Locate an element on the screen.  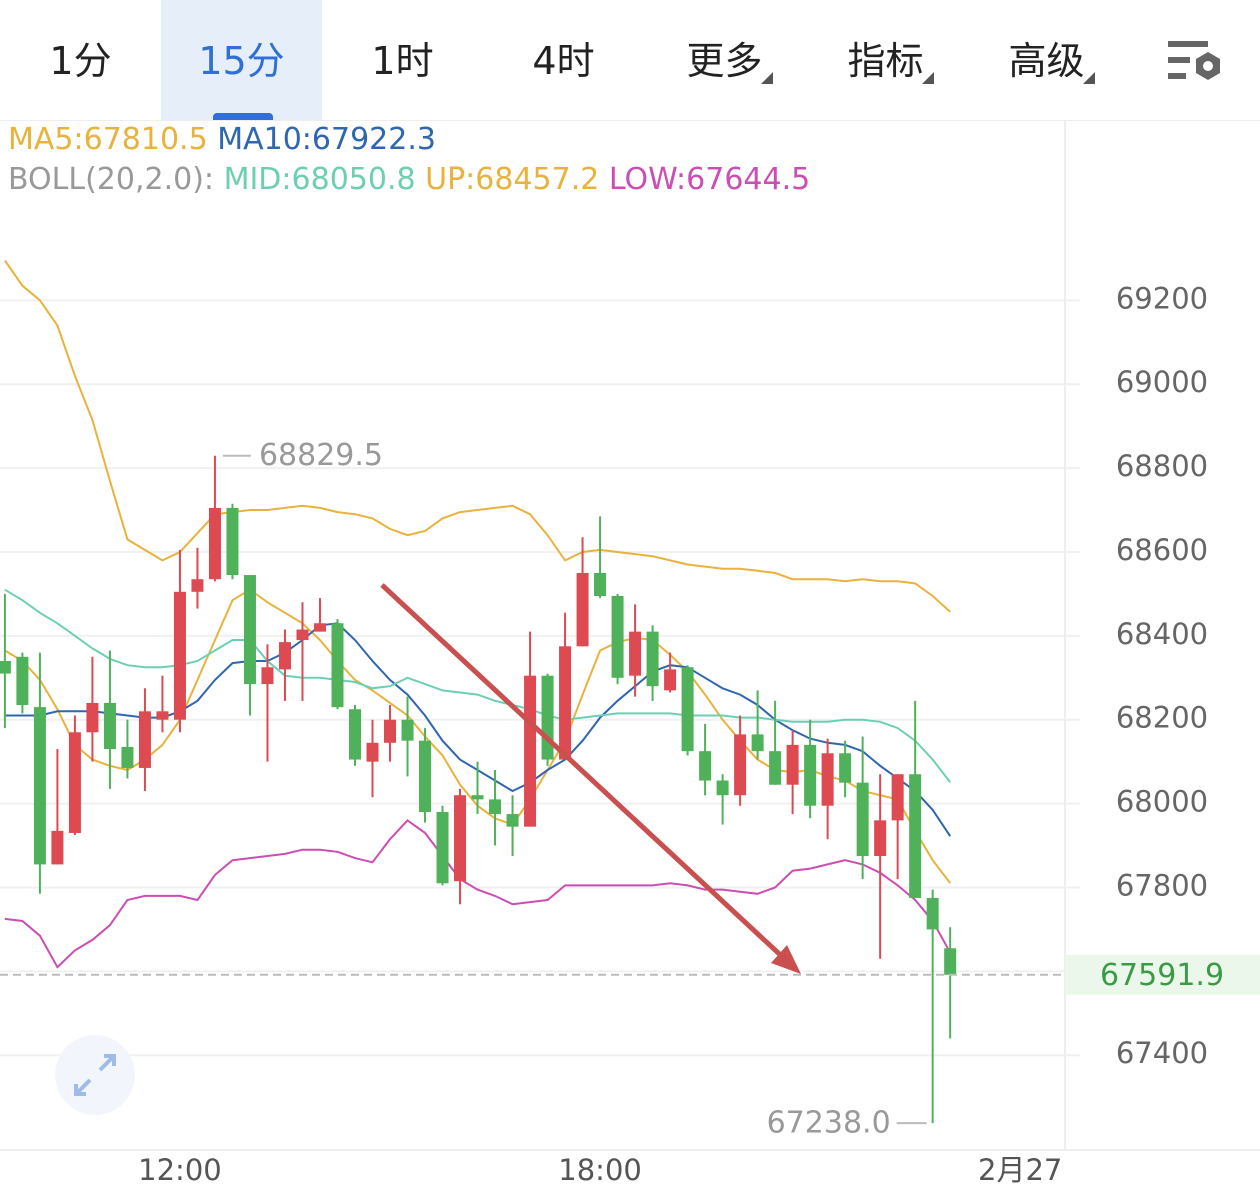
legend: MA5:67810.5 MA10:67922.3 BOLL(20,2.0) is located at coordinates (409, 160).